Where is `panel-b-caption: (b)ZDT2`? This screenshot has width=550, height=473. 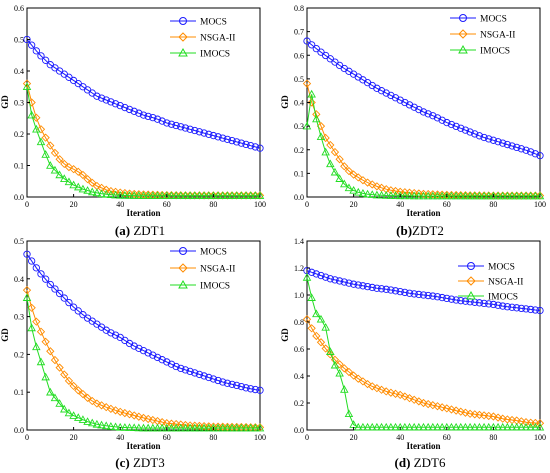 panel-b-caption: (b)ZDT2 is located at coordinates (420, 230).